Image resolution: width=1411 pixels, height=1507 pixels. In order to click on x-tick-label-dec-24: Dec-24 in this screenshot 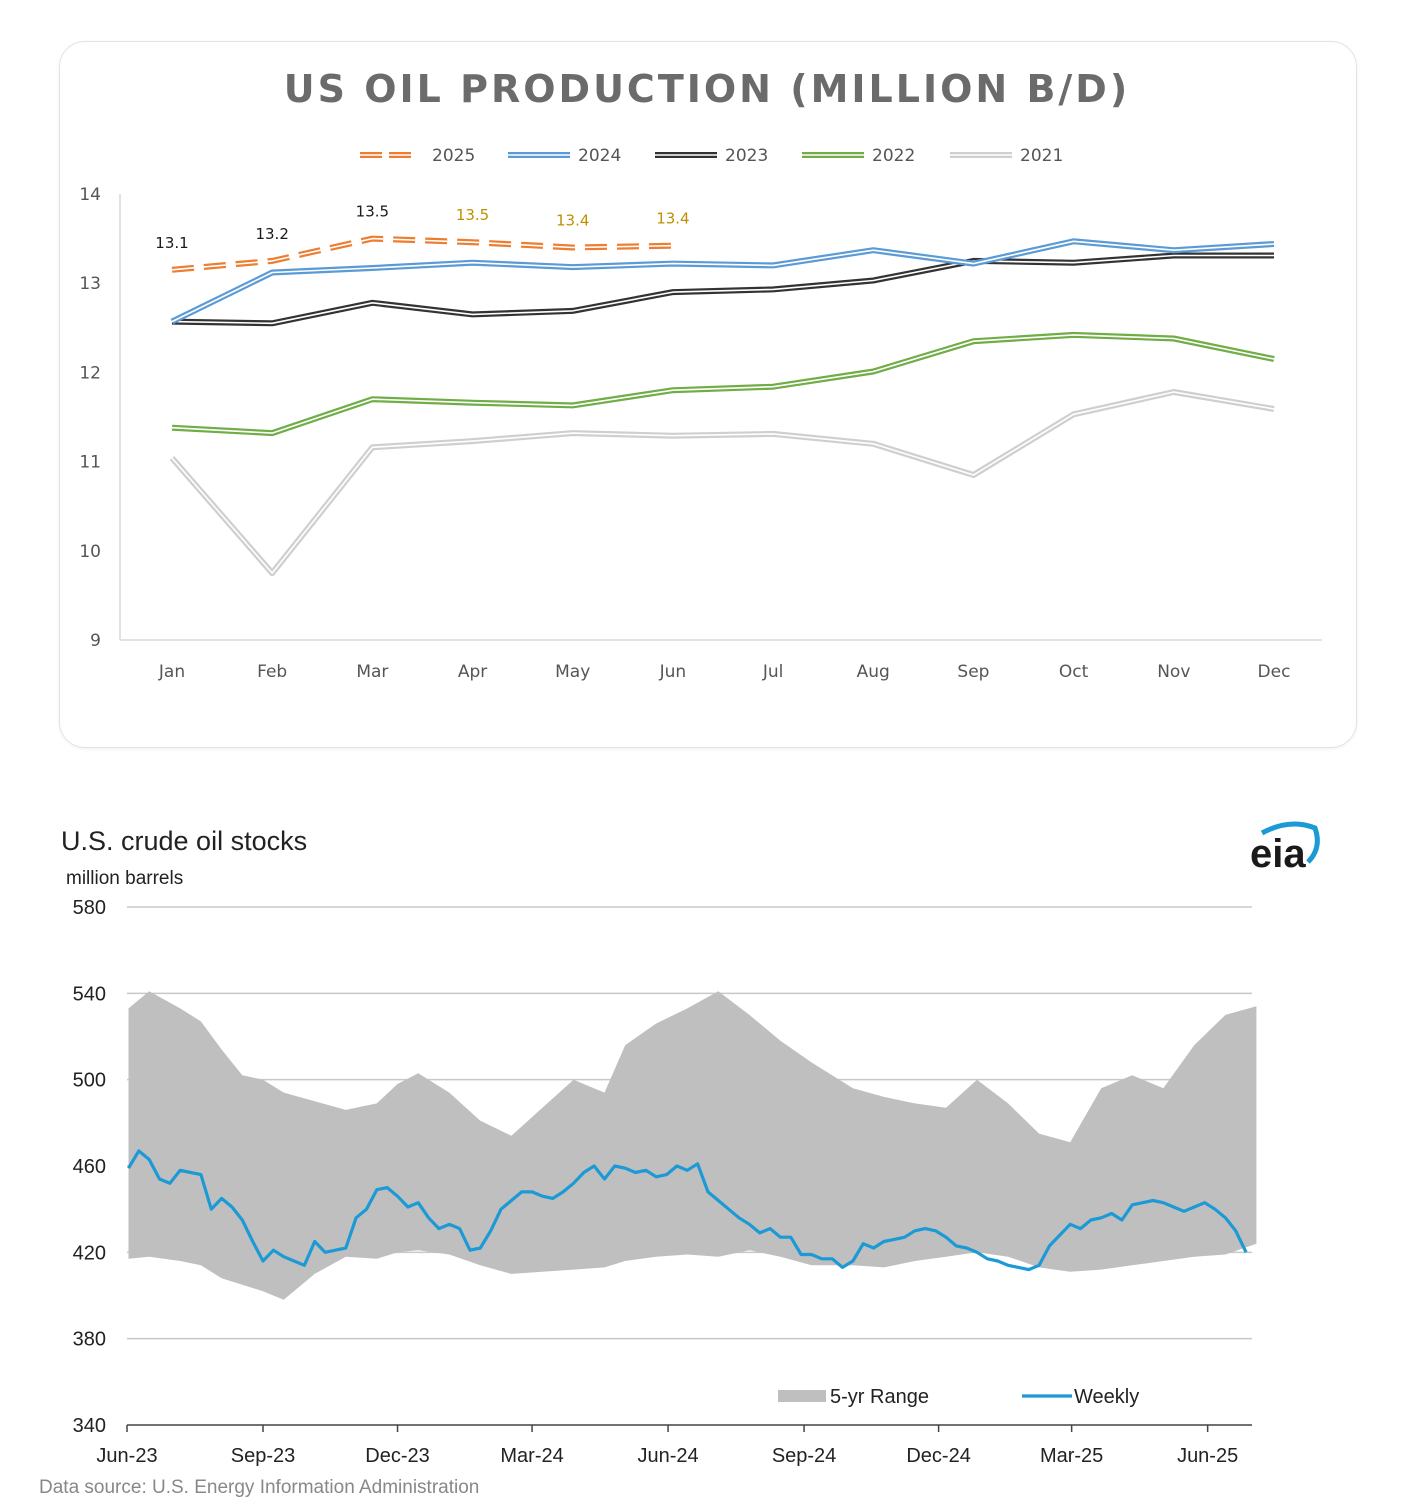, I will do `click(938, 1456)`.